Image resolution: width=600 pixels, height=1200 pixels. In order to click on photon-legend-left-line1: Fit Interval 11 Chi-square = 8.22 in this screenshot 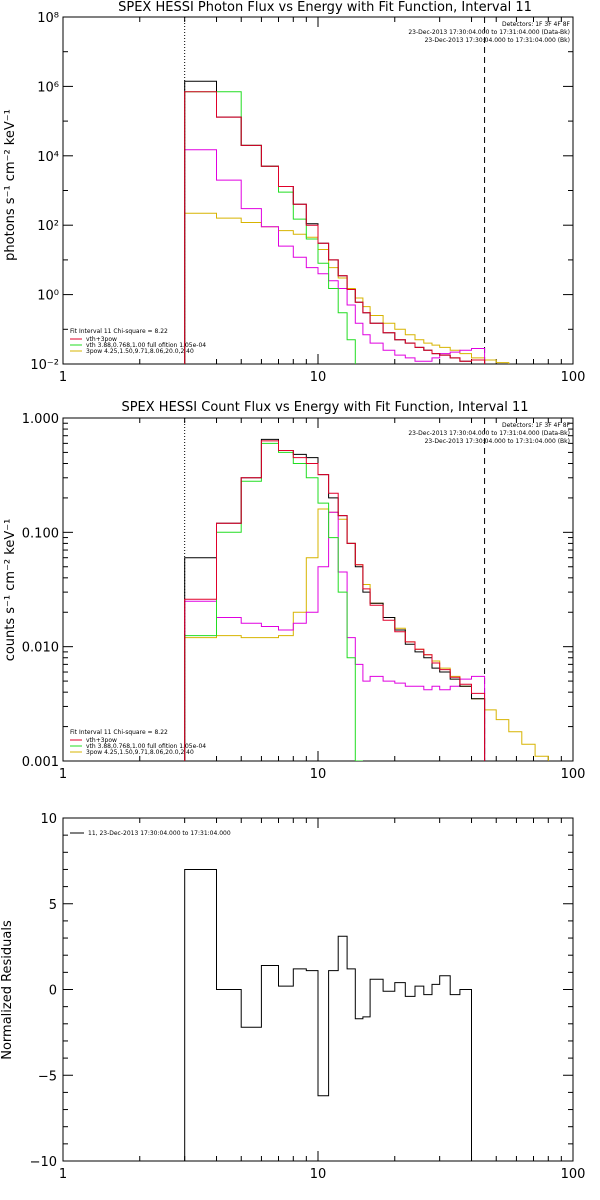, I will do `click(119, 331)`.